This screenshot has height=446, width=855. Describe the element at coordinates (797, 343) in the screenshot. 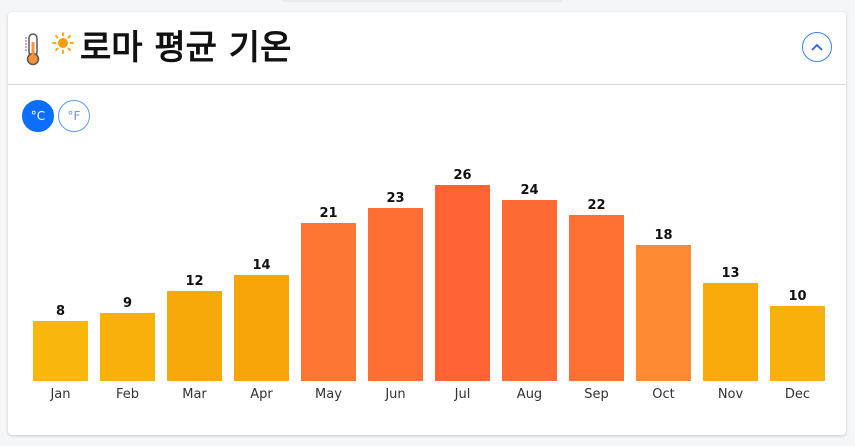

I see `bar-dec` at that location.